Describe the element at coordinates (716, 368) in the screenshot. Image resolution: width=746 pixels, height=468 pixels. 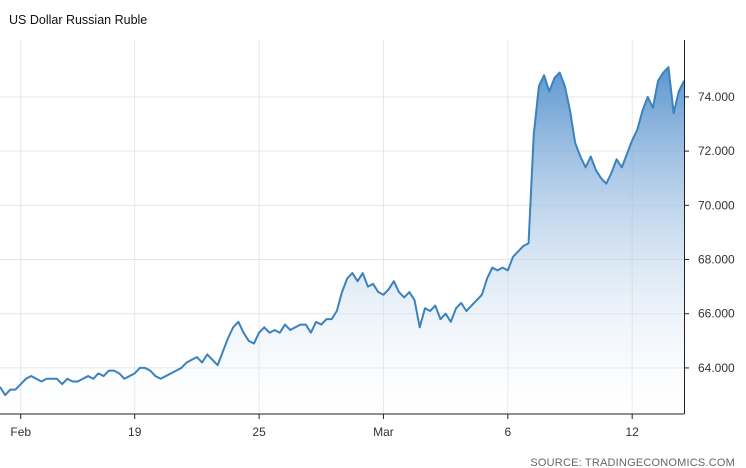
I see `y-tick-label: 64.000` at that location.